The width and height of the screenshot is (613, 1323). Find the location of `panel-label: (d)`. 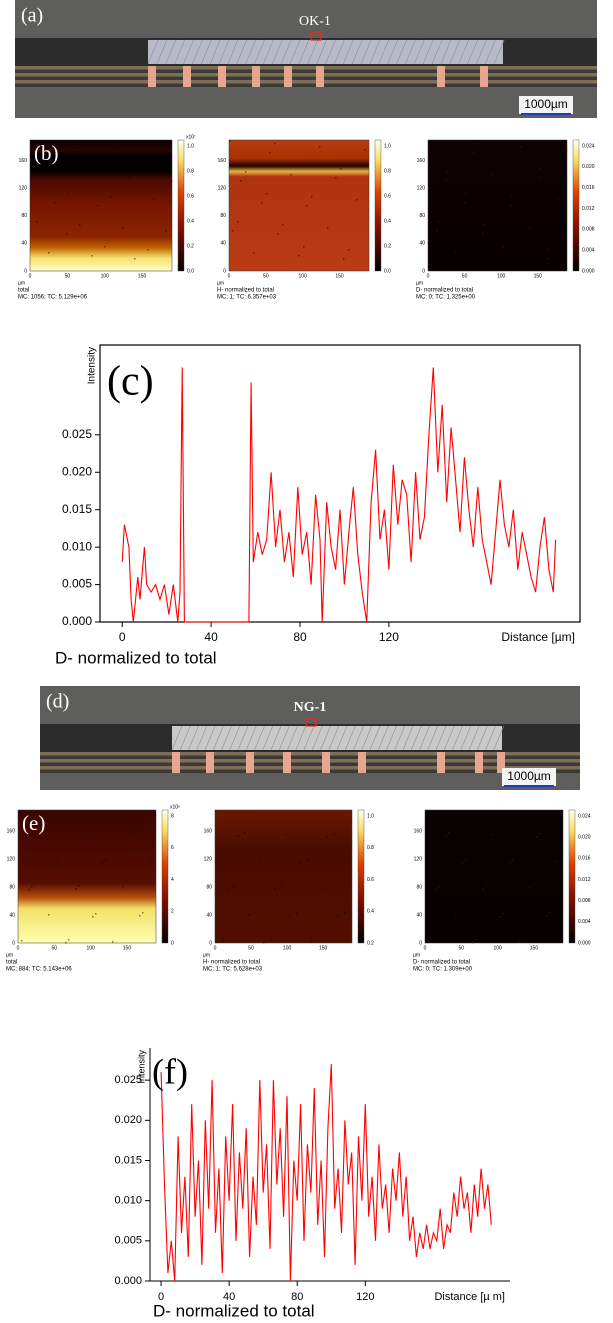

panel-label: (d) is located at coordinates (57, 702).